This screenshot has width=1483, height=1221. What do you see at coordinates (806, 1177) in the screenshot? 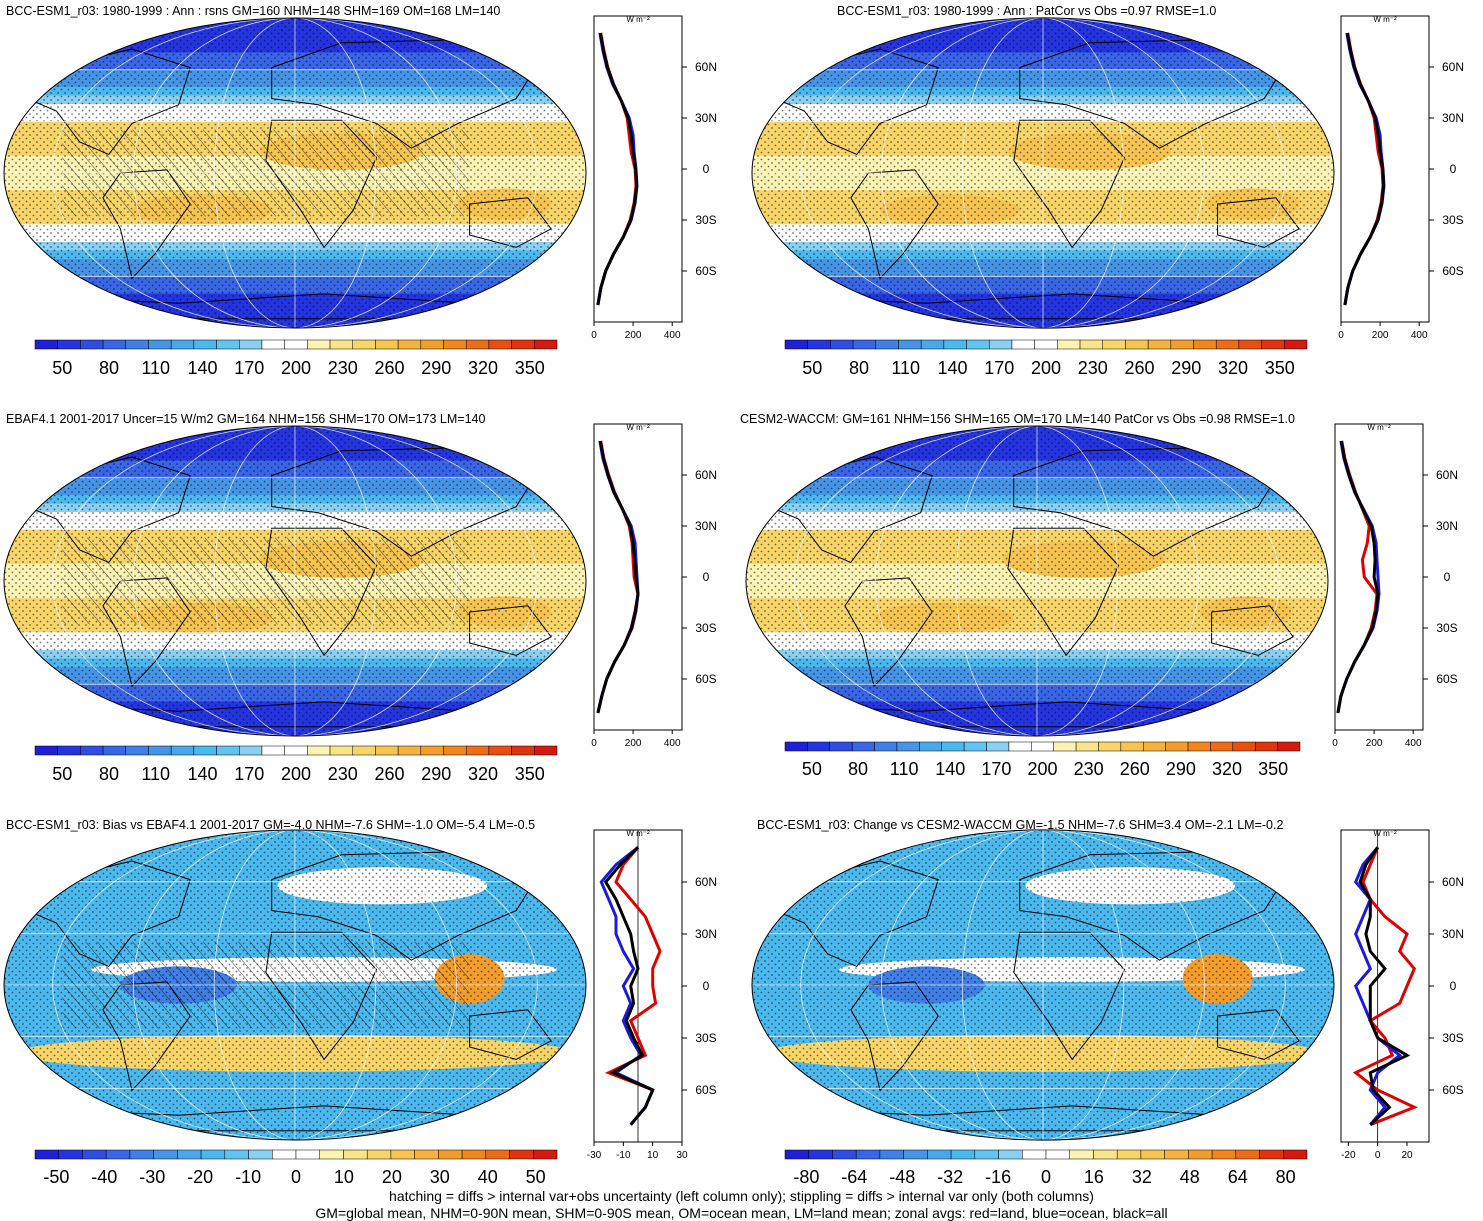
I see `colorbar-tick-label: -80` at bounding box center [806, 1177].